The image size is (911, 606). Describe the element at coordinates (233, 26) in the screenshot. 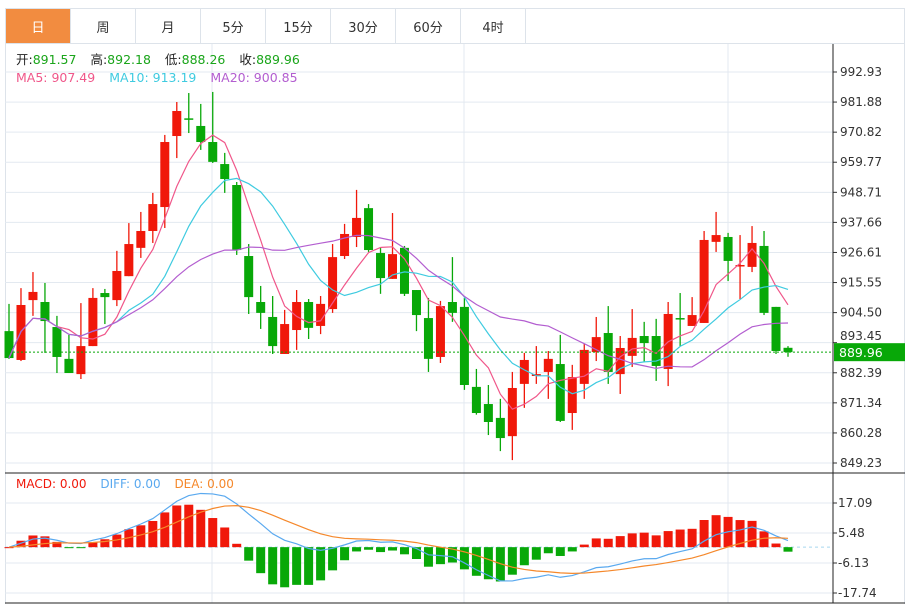

I see `tab-5min: 5分` at that location.